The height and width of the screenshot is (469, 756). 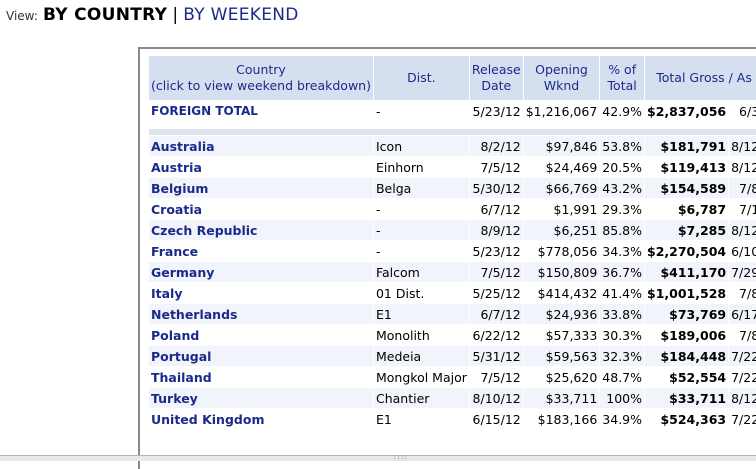 I want to click on cell-release: 6/7/12, so click(x=496, y=209).